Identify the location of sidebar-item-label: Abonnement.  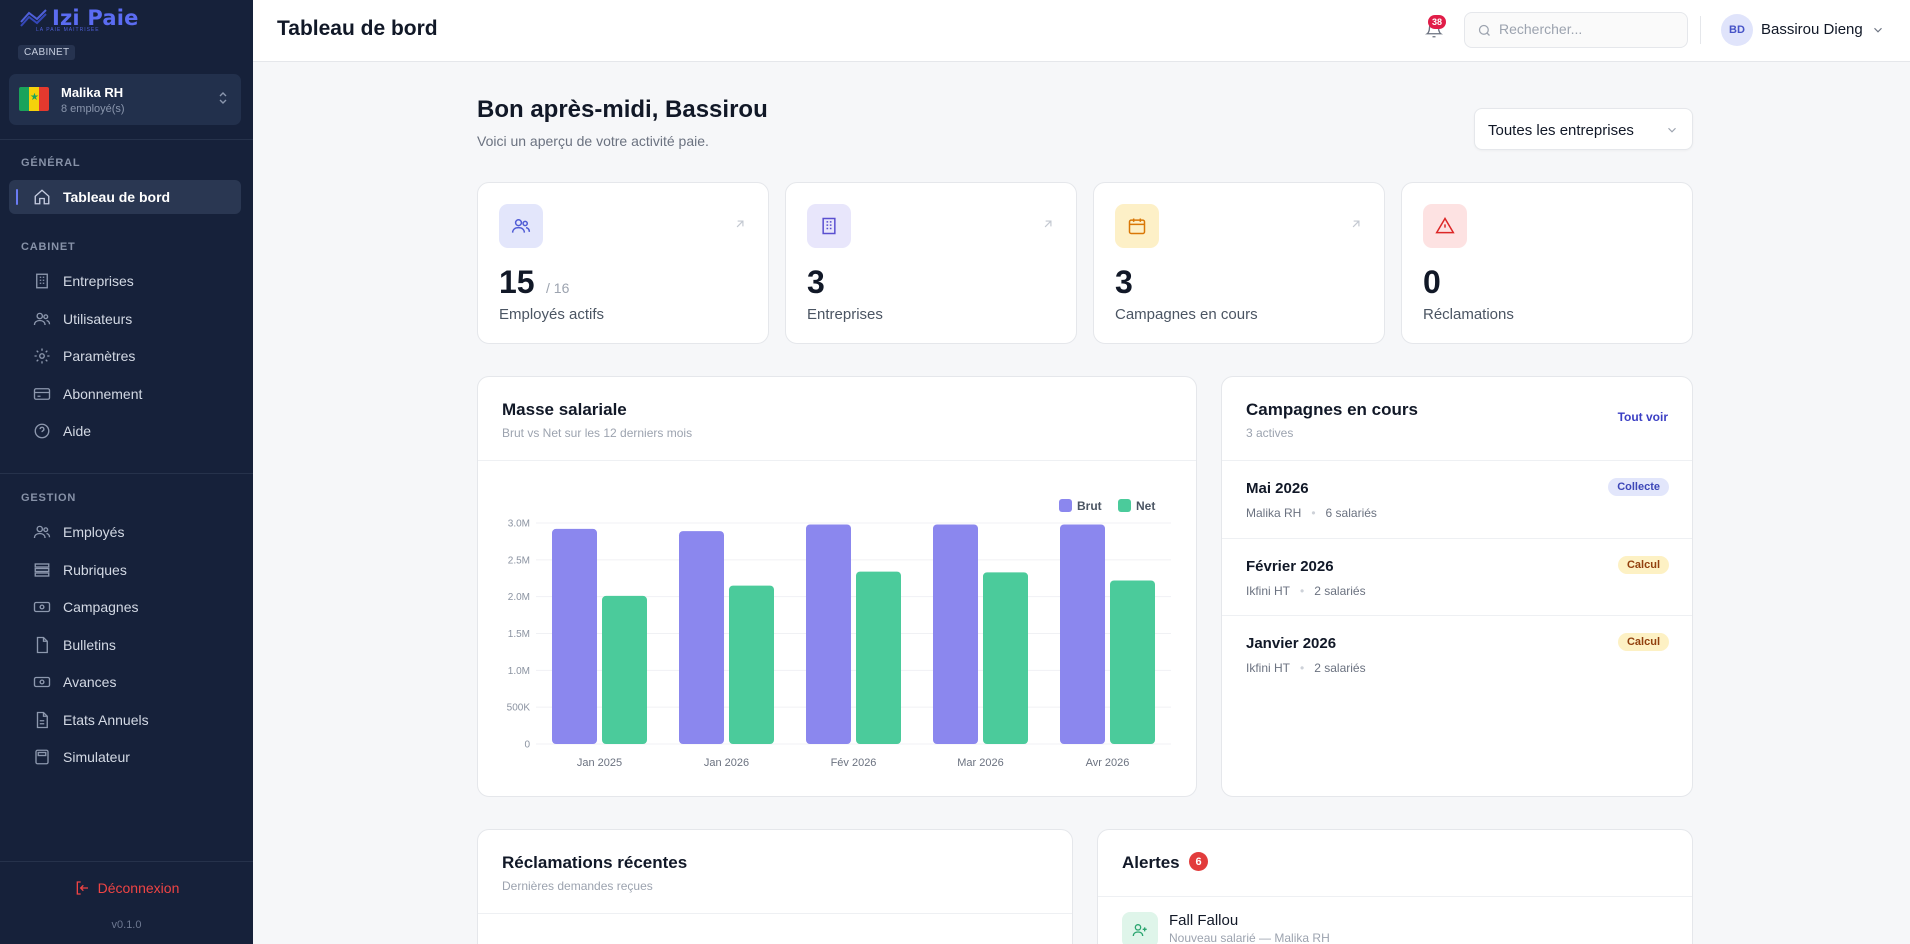
(103, 394).